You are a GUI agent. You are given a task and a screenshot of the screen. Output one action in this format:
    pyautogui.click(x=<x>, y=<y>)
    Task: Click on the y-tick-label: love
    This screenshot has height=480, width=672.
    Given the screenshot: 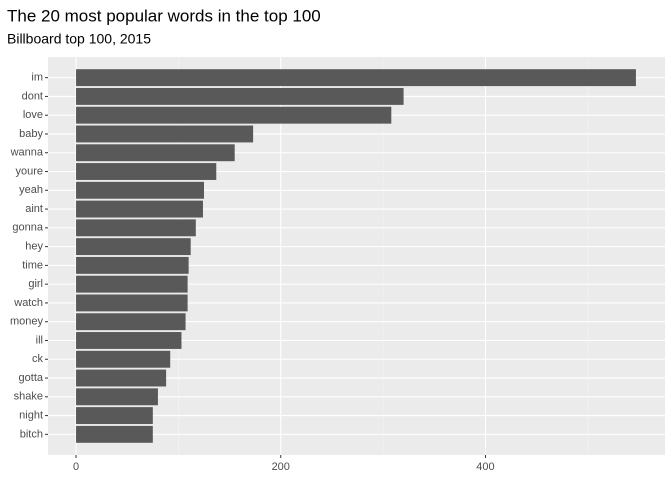 What is the action you would take?
    pyautogui.click(x=33, y=115)
    